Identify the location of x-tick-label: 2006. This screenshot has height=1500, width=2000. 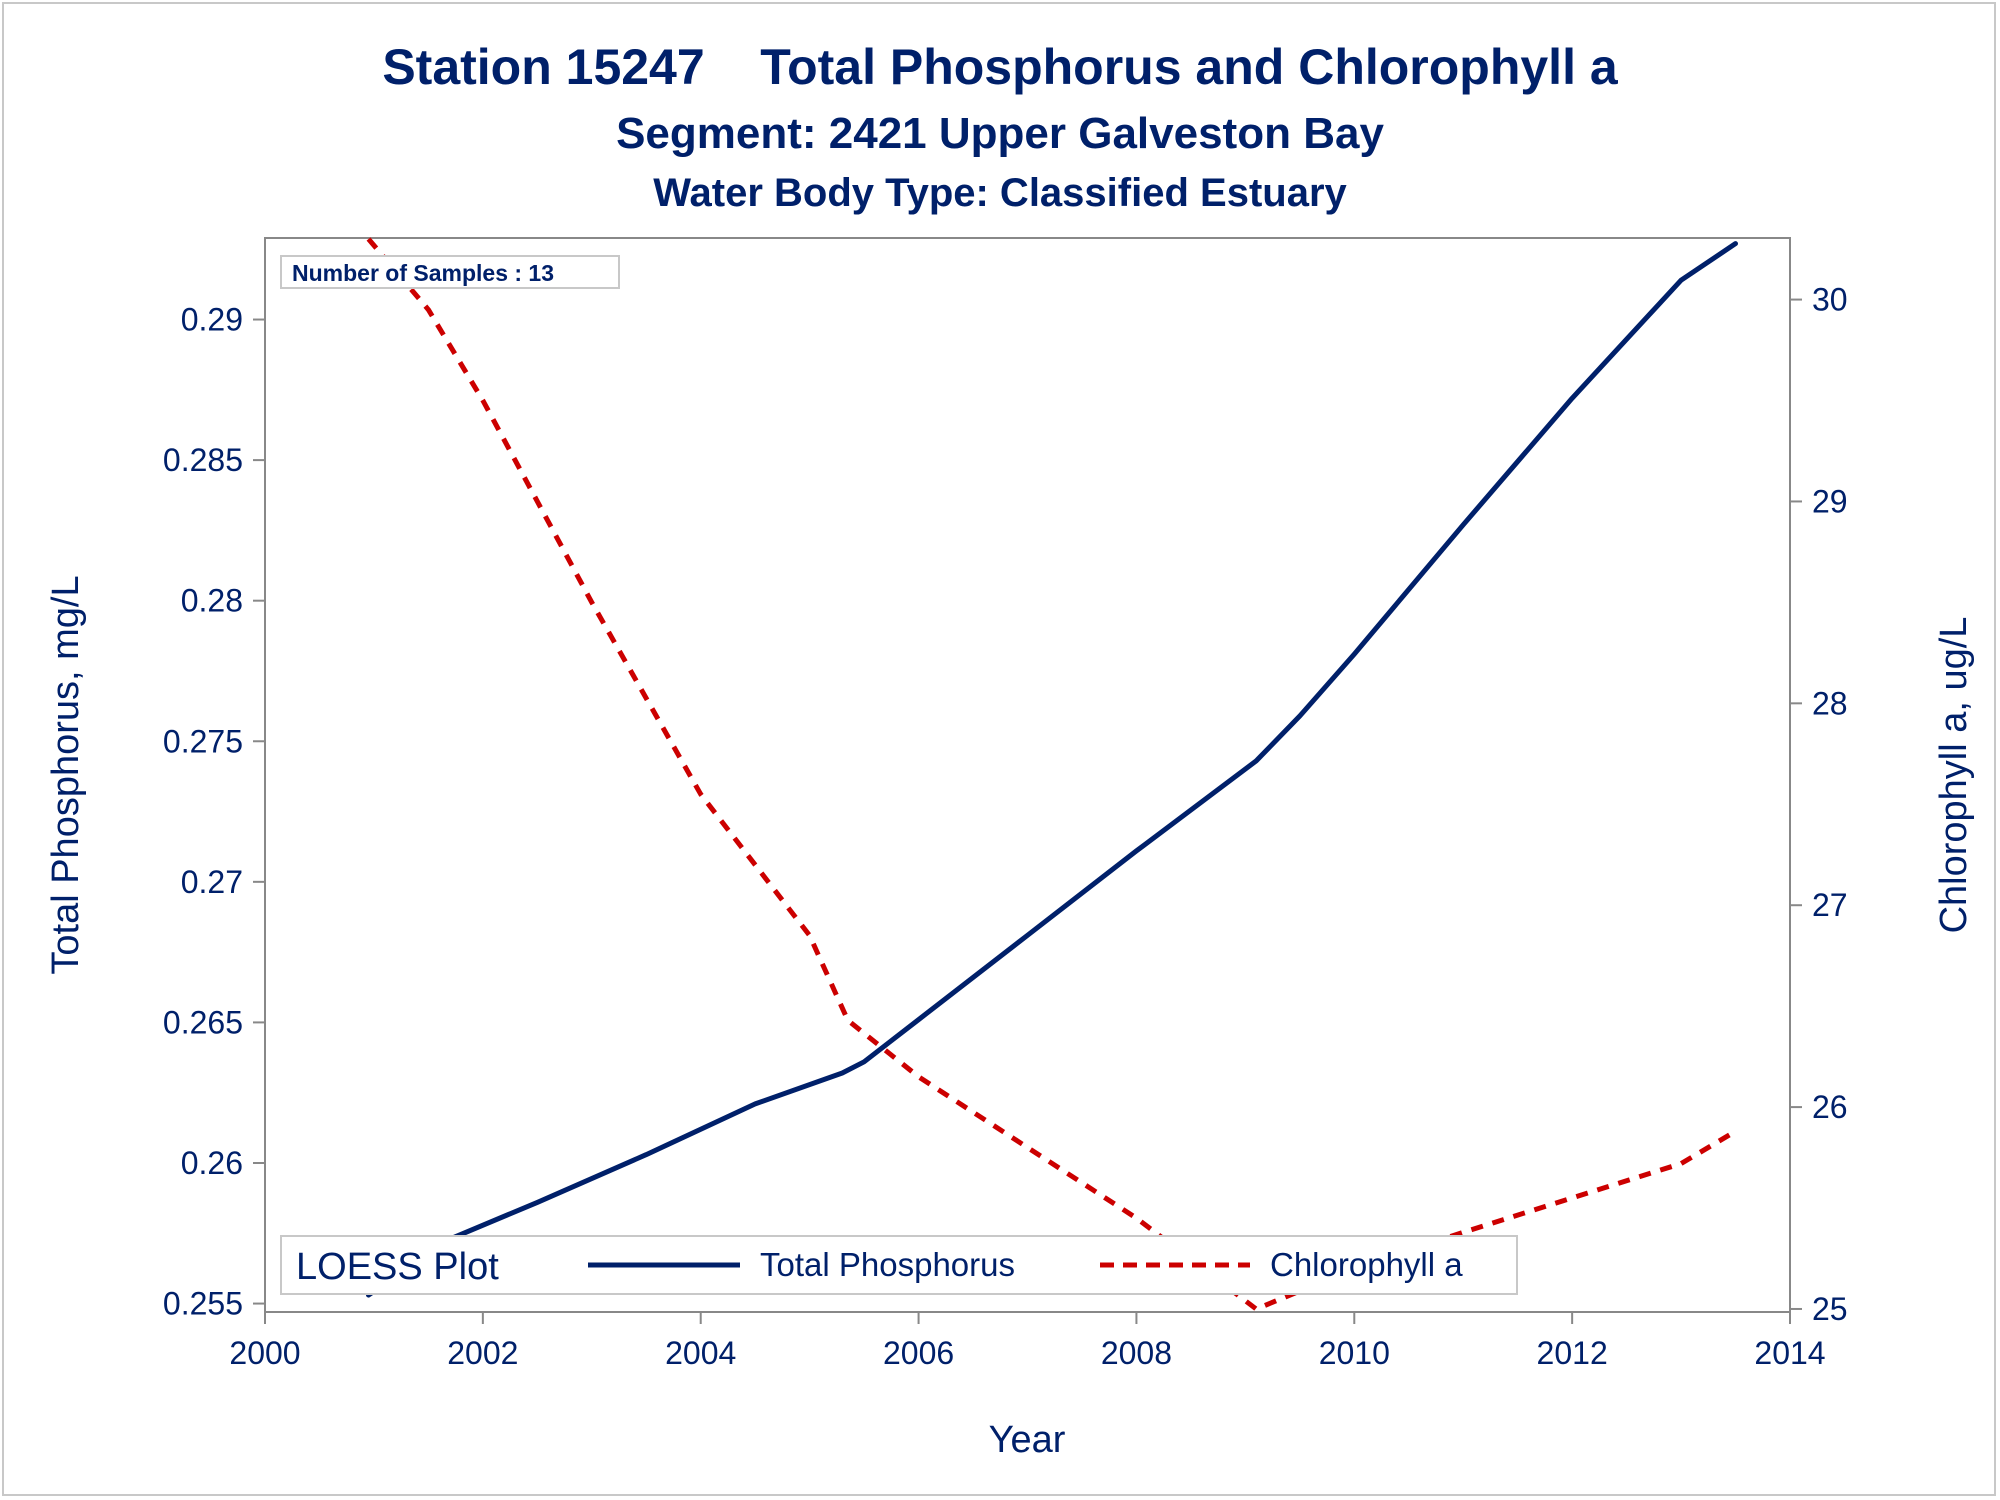
(918, 1353).